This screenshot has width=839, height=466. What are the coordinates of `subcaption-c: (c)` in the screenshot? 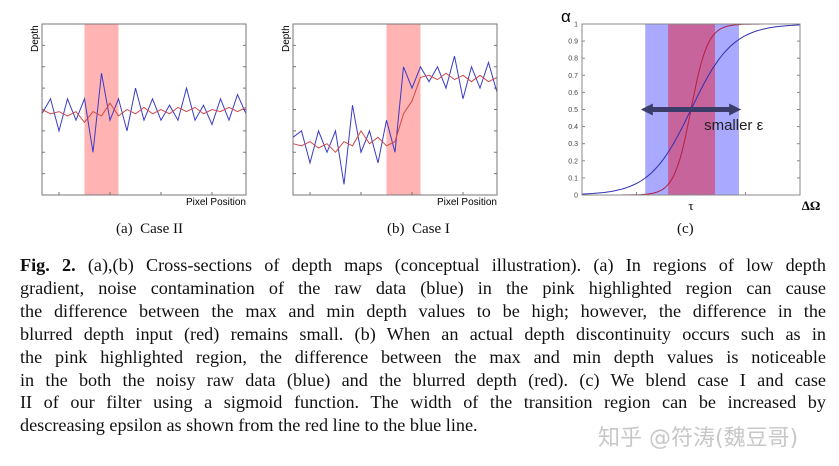 It's located at (685, 229).